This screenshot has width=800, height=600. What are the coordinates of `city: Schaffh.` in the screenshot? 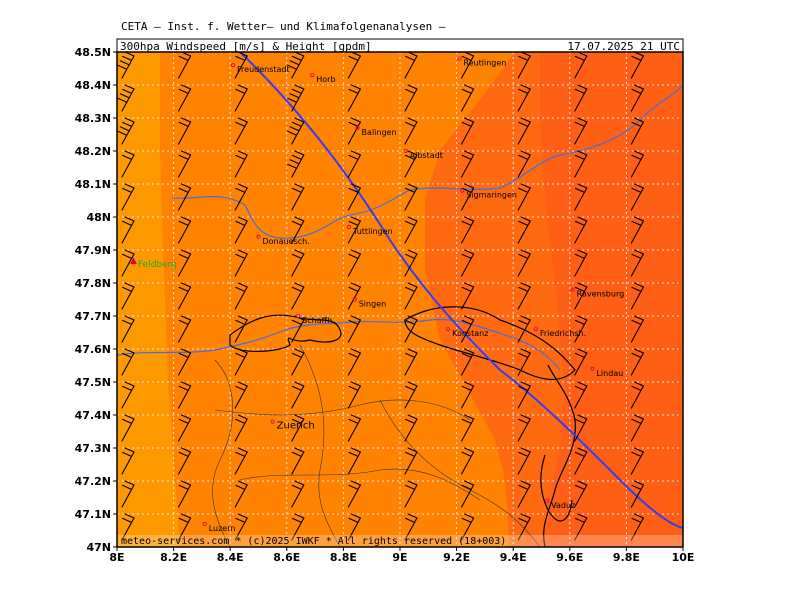 It's located at (315, 319).